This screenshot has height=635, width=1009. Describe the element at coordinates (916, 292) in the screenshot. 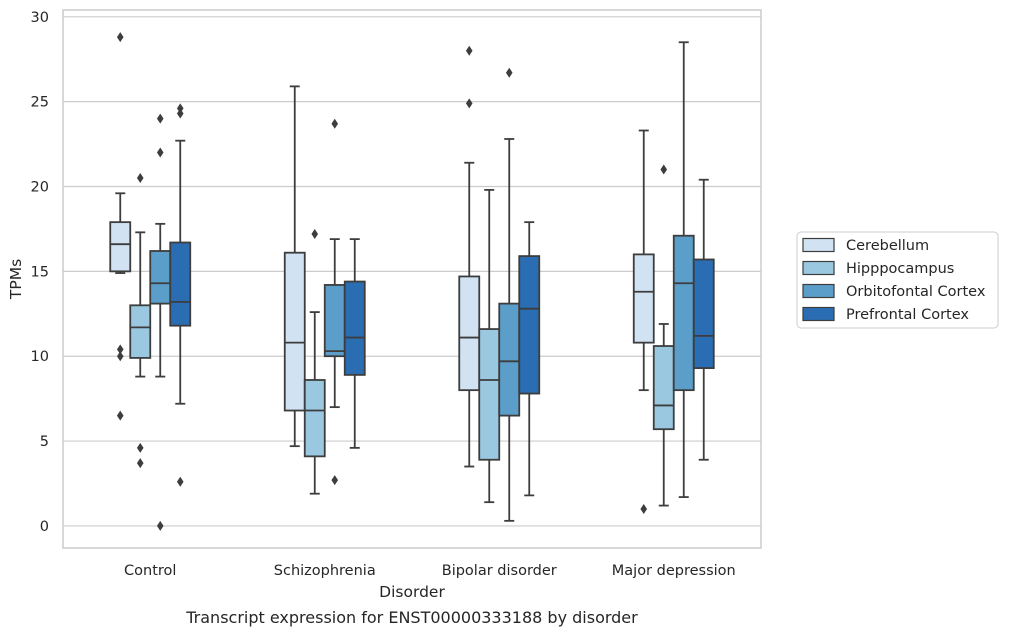

I see `legend-label: Orbitofontal Cortex` at that location.